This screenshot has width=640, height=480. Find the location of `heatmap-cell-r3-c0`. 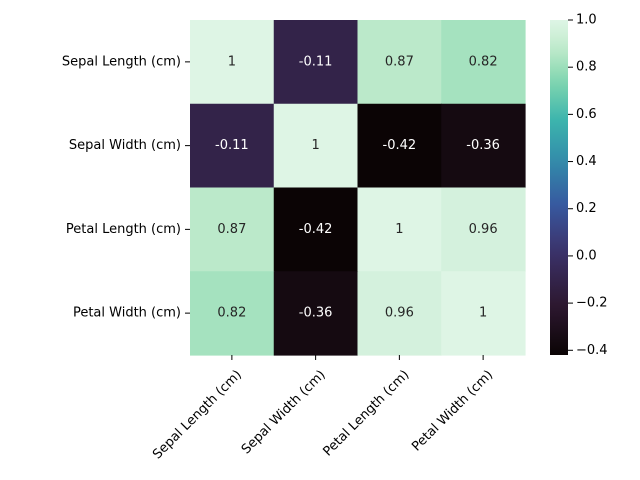

heatmap-cell-r3-c0 is located at coordinates (232, 313).